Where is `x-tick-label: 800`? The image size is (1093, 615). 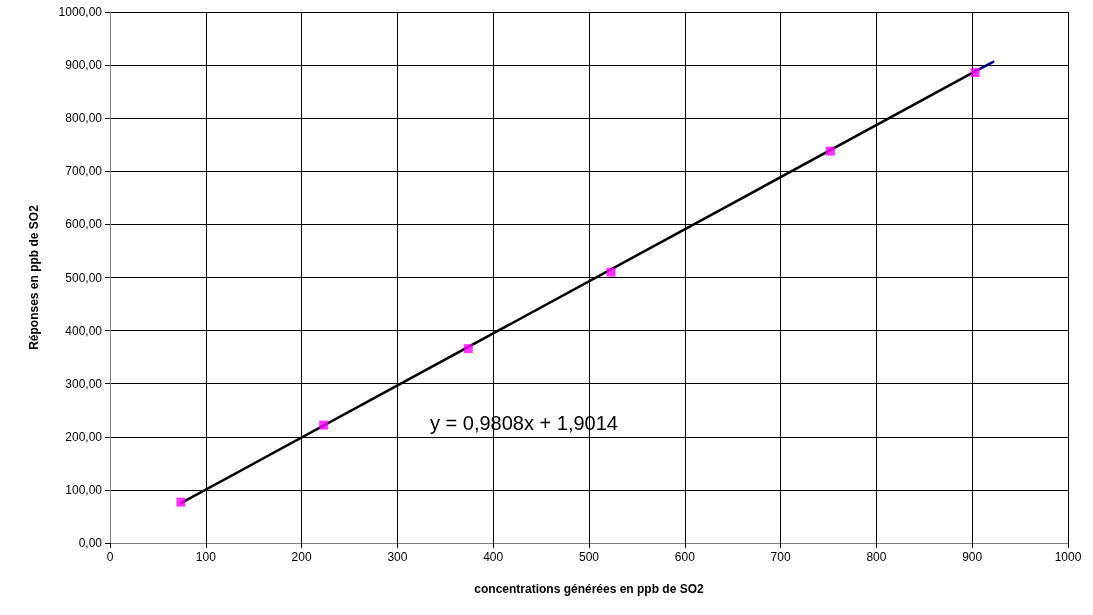 x-tick-label: 800 is located at coordinates (876, 557).